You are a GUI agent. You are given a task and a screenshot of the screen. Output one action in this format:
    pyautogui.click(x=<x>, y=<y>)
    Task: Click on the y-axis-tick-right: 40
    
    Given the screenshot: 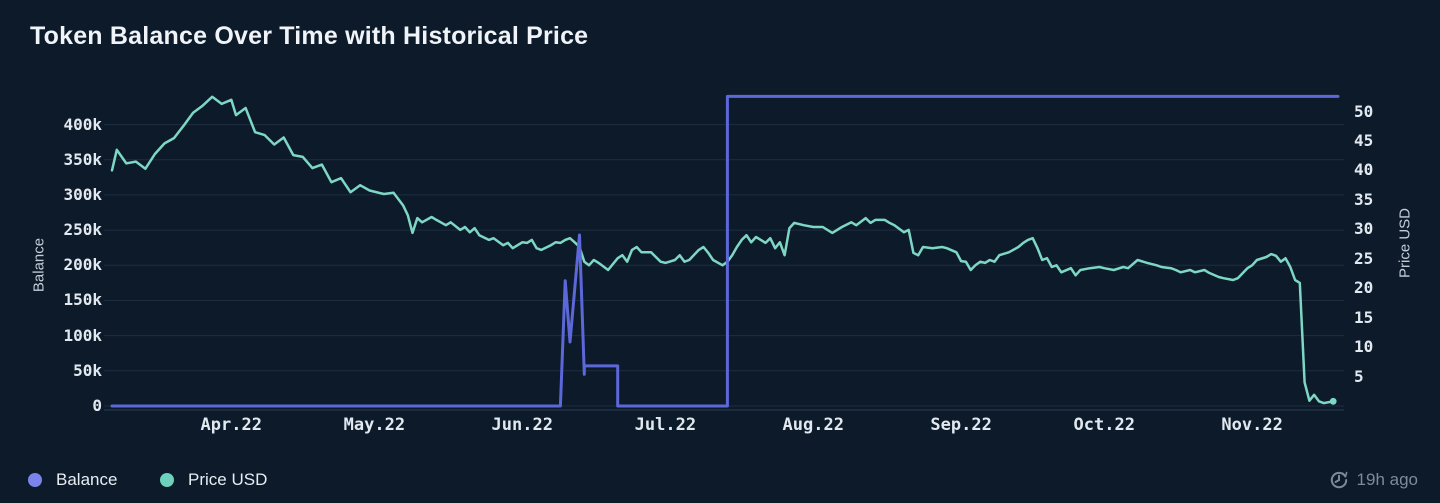 What is the action you would take?
    pyautogui.click(x=1364, y=170)
    